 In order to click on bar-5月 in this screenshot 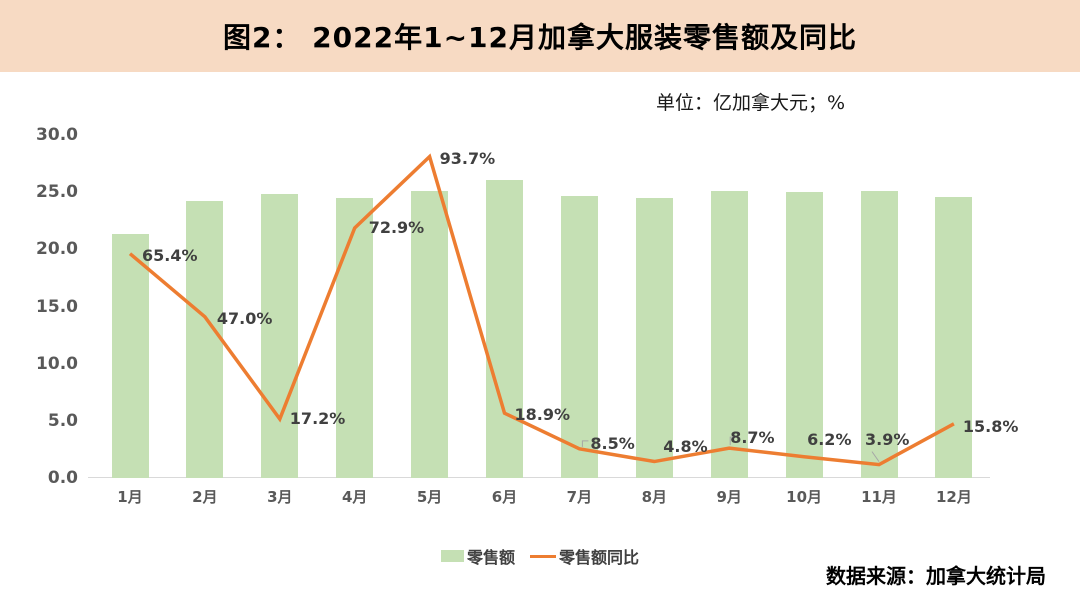, I will do `click(430, 334)`.